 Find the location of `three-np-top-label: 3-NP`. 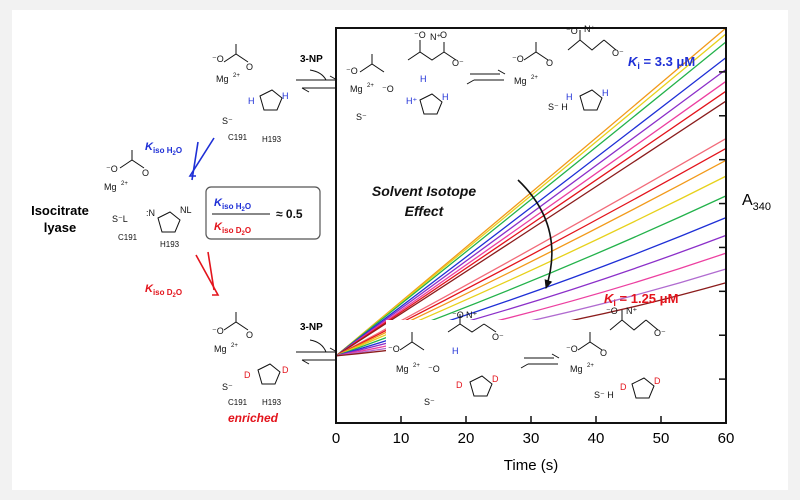

three-np-top-label: 3-NP is located at coordinates (311, 59).